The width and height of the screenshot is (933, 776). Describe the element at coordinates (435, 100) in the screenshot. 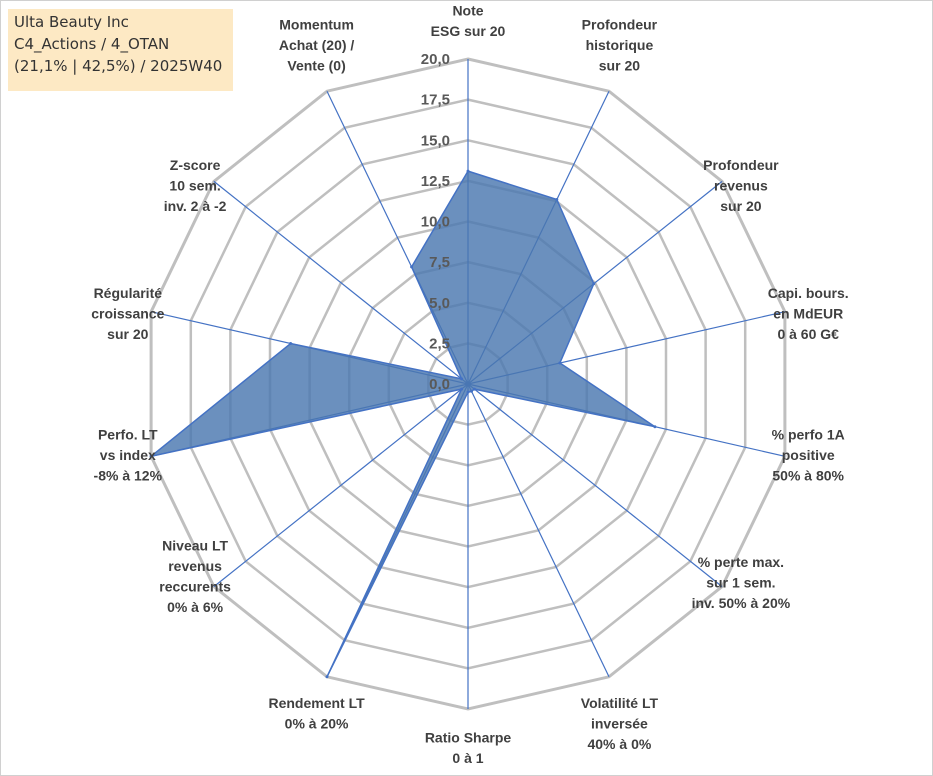

I see `tick-label: 17,5` at that location.